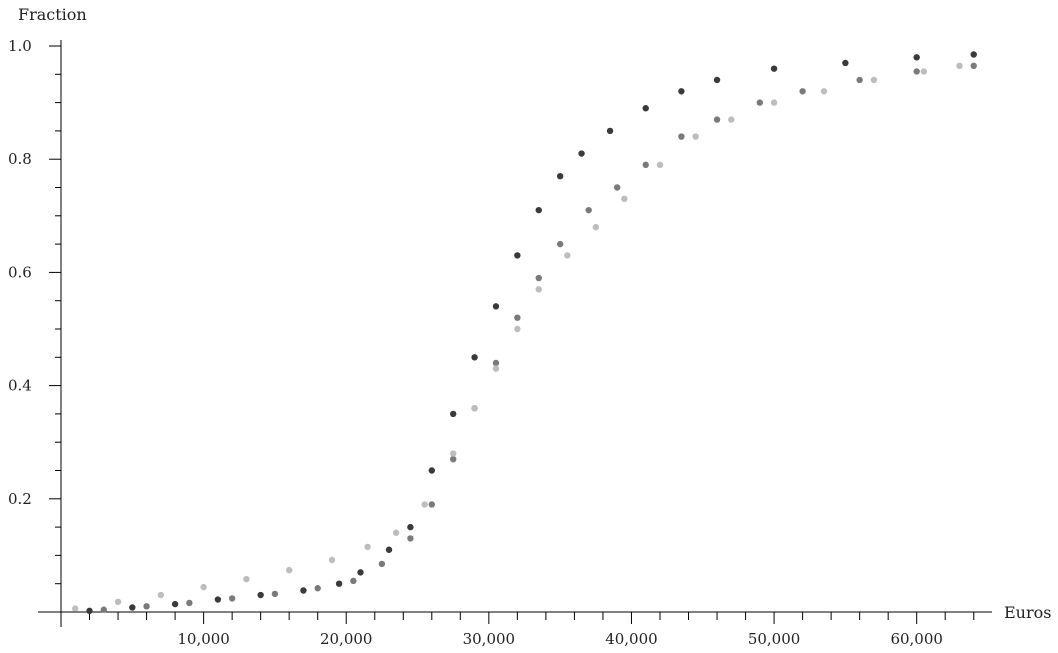 This screenshot has width=1058, height=653. I want to click on y-axis-label: Fraction, so click(52, 14).